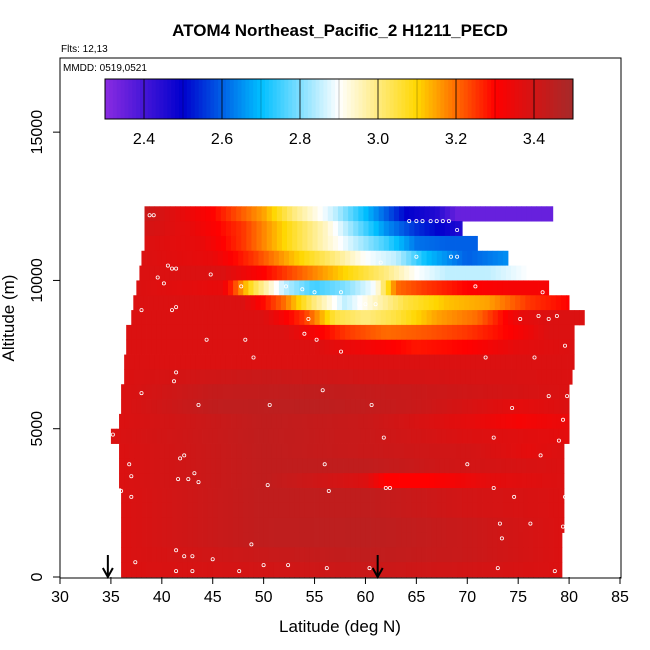 This screenshot has width=650, height=650. Describe the element at coordinates (366, 597) in the screenshot. I see `x-tick-label: 60` at that location.